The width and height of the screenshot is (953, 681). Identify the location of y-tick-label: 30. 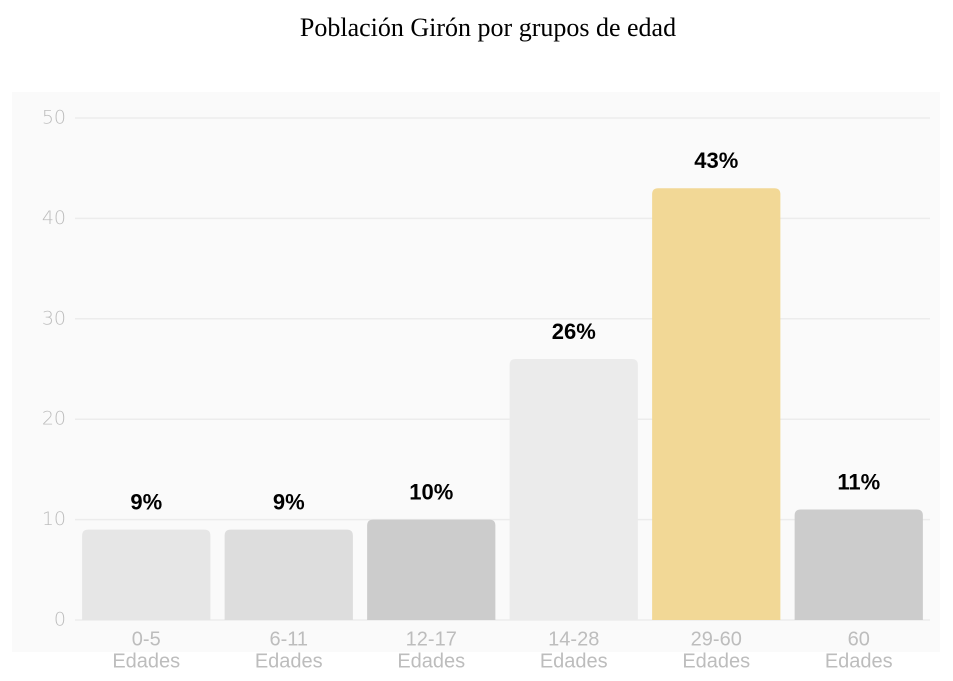
(54, 318).